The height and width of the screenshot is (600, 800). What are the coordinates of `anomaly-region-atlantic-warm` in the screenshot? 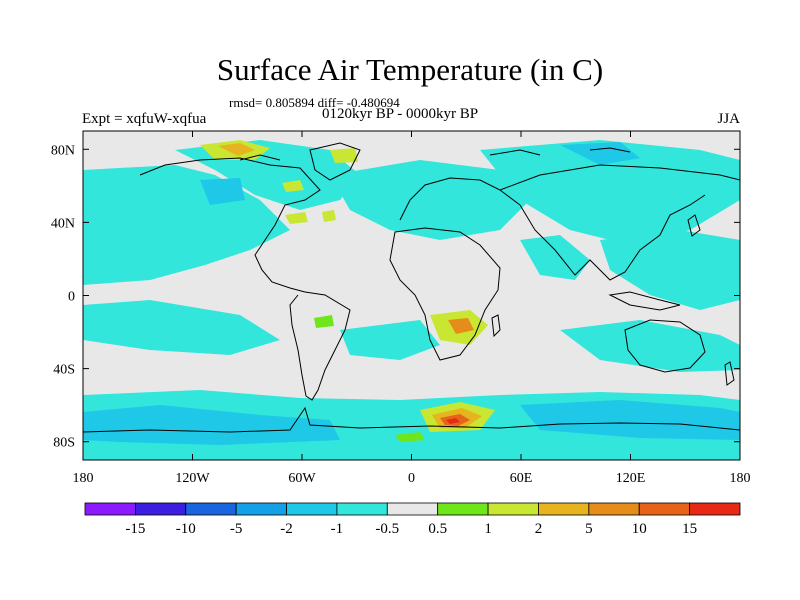 It's located at (296, 218).